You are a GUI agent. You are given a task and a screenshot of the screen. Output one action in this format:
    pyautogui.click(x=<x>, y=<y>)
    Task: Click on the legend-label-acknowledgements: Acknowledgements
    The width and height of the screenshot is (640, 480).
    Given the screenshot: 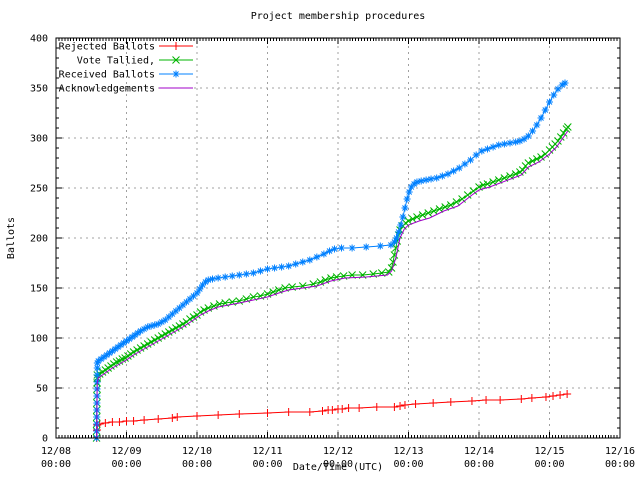 What is the action you would take?
    pyautogui.click(x=107, y=89)
    